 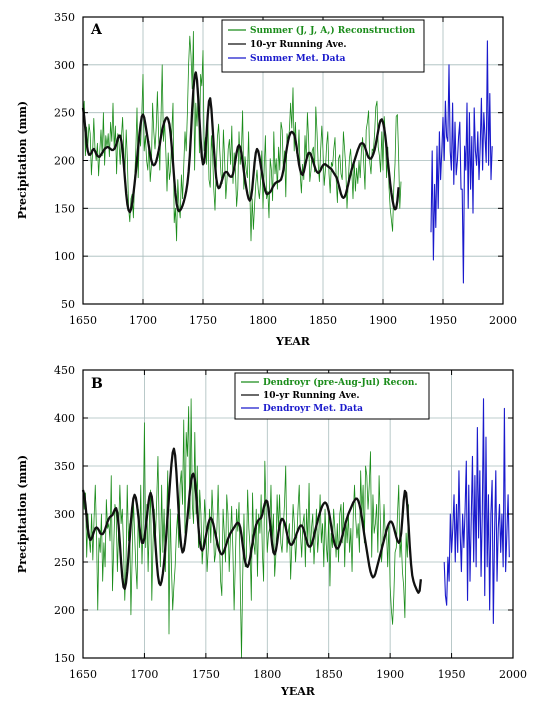 What do you see at coordinates (329, 674) in the screenshot?
I see `x-tick-label-b: 1850` at bounding box center [329, 674].